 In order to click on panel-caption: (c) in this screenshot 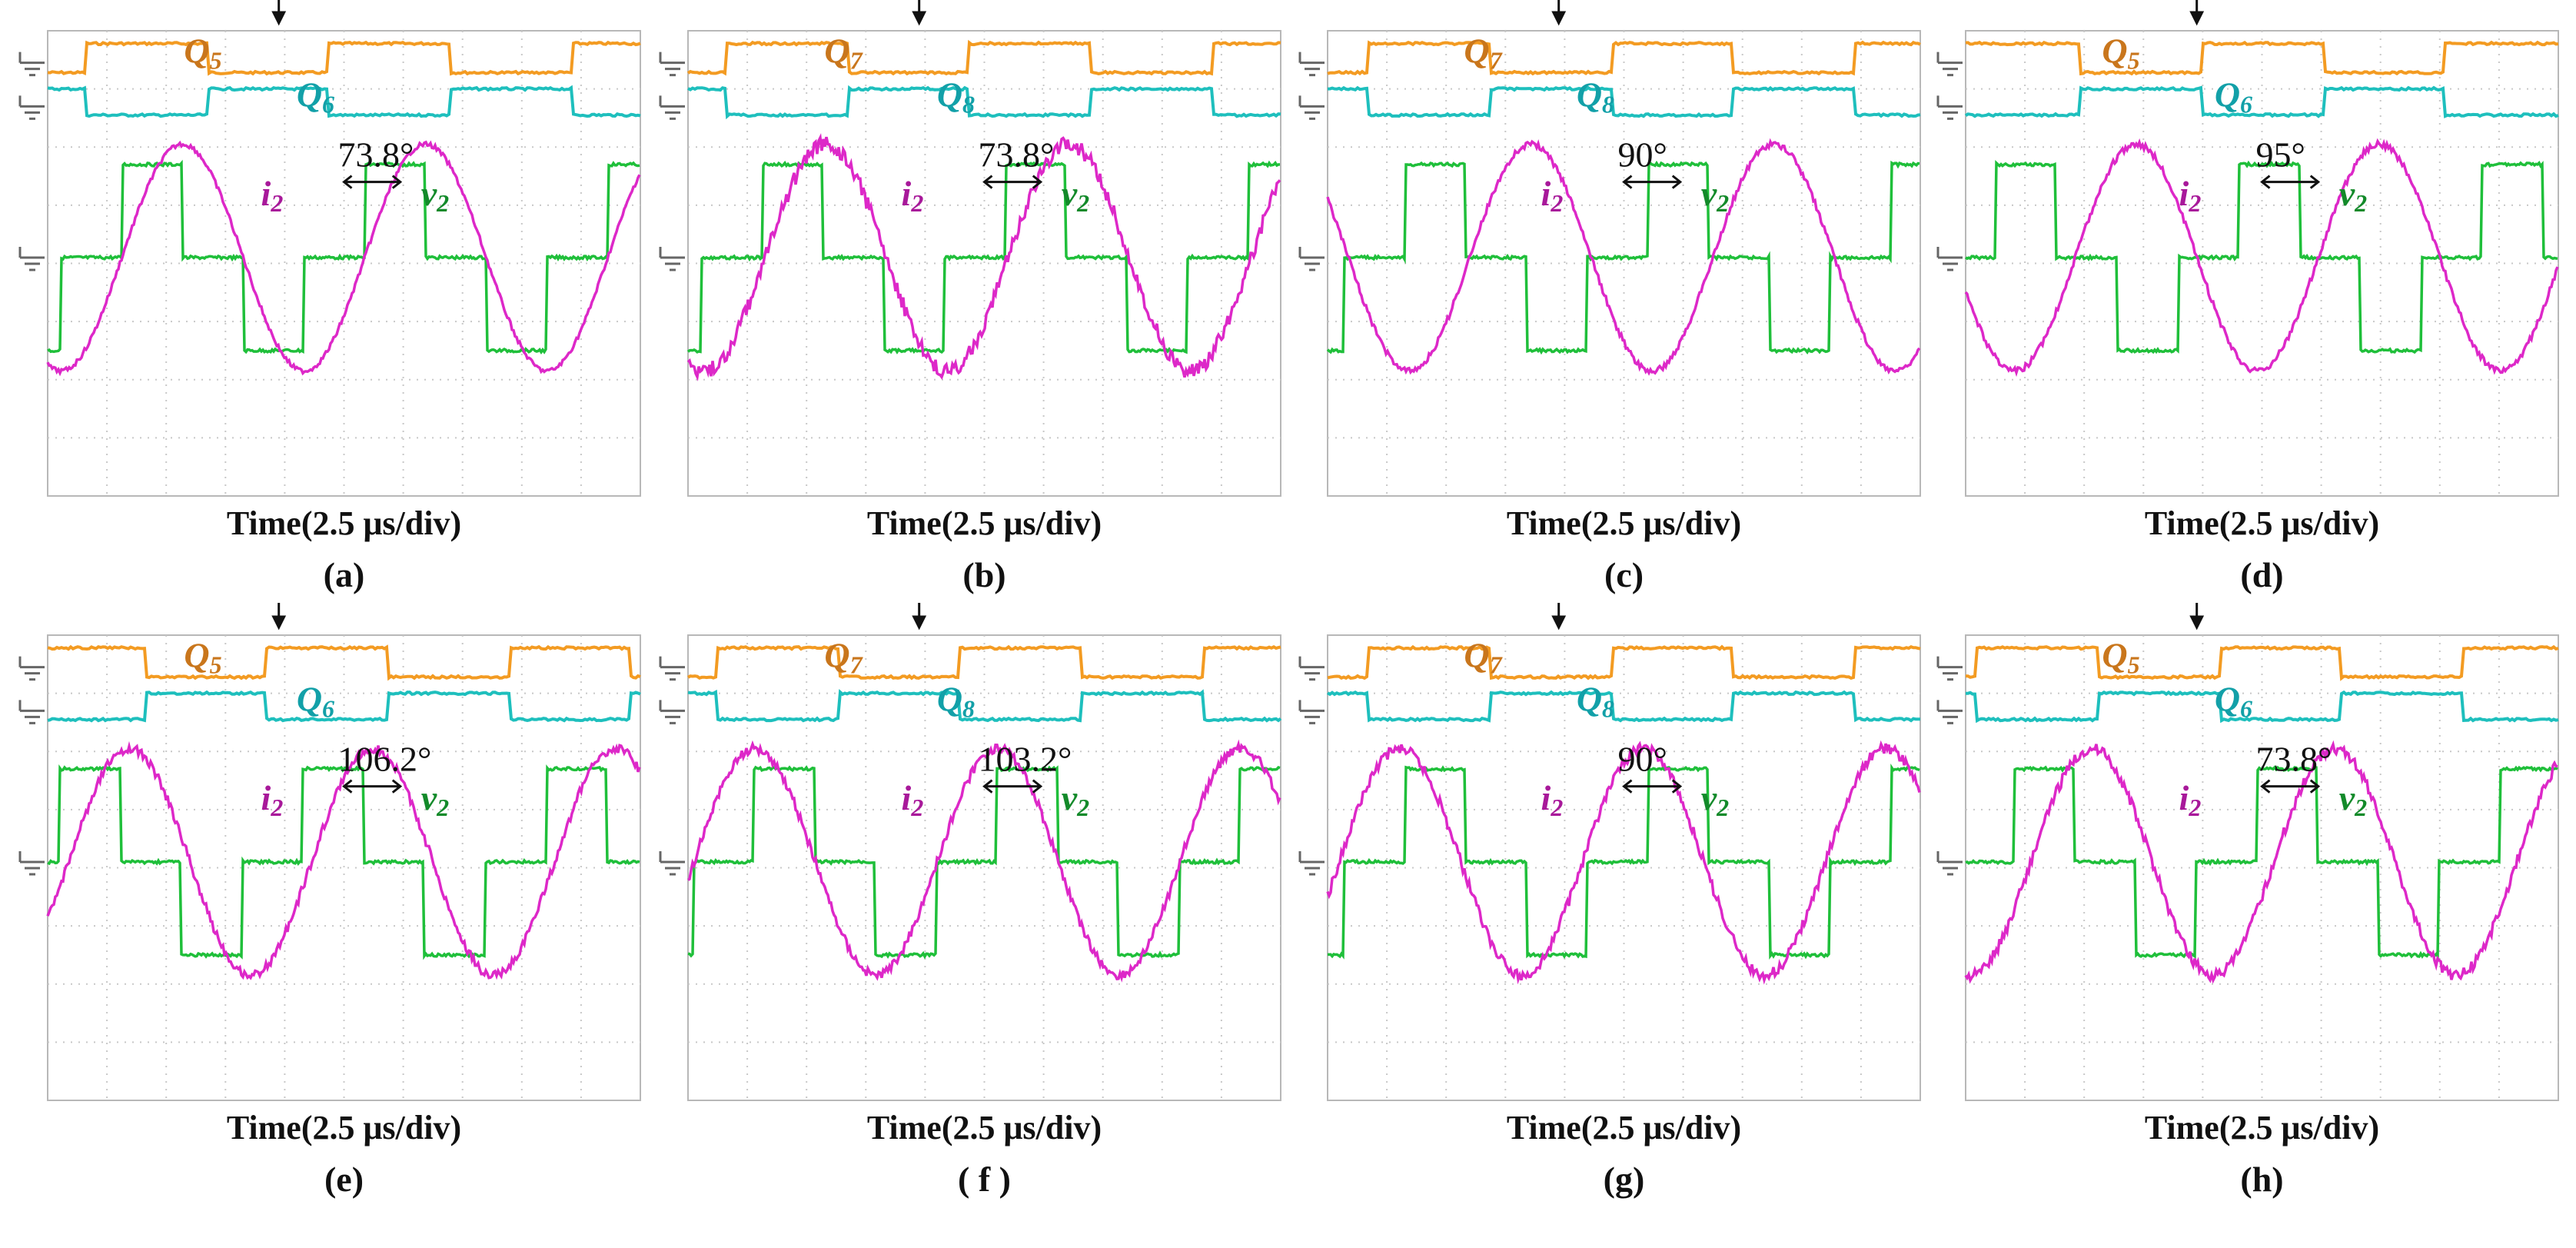, I will do `click(1624, 574)`.